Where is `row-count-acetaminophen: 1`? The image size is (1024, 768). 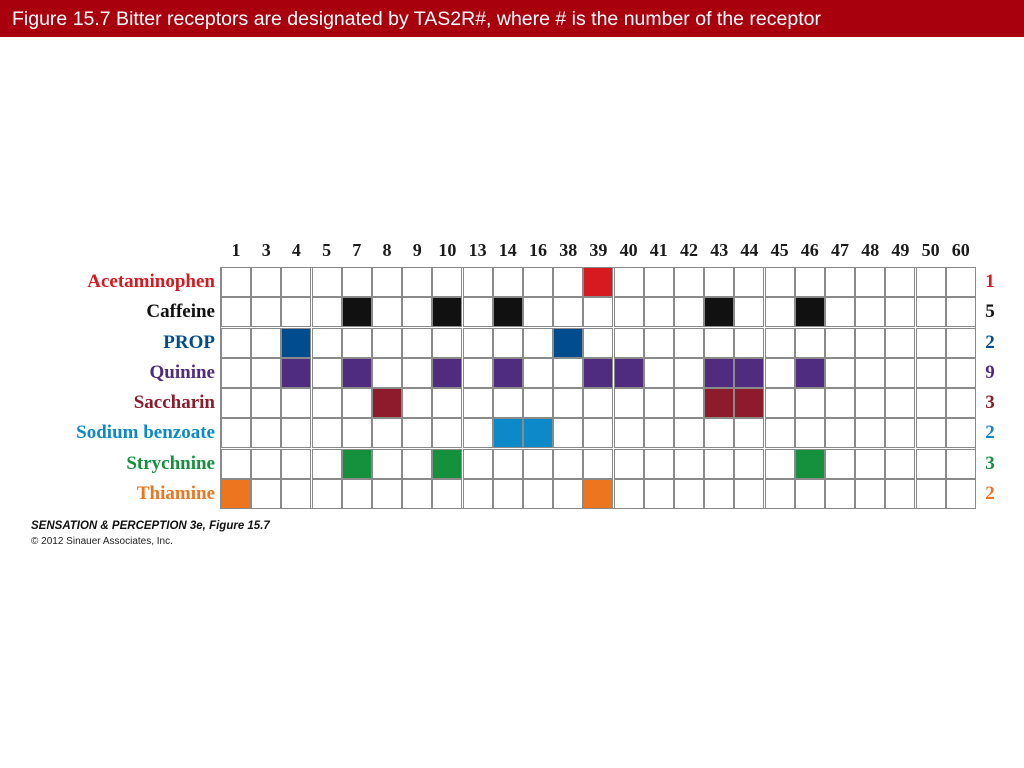
row-count-acetaminophen: 1 is located at coordinates (990, 281).